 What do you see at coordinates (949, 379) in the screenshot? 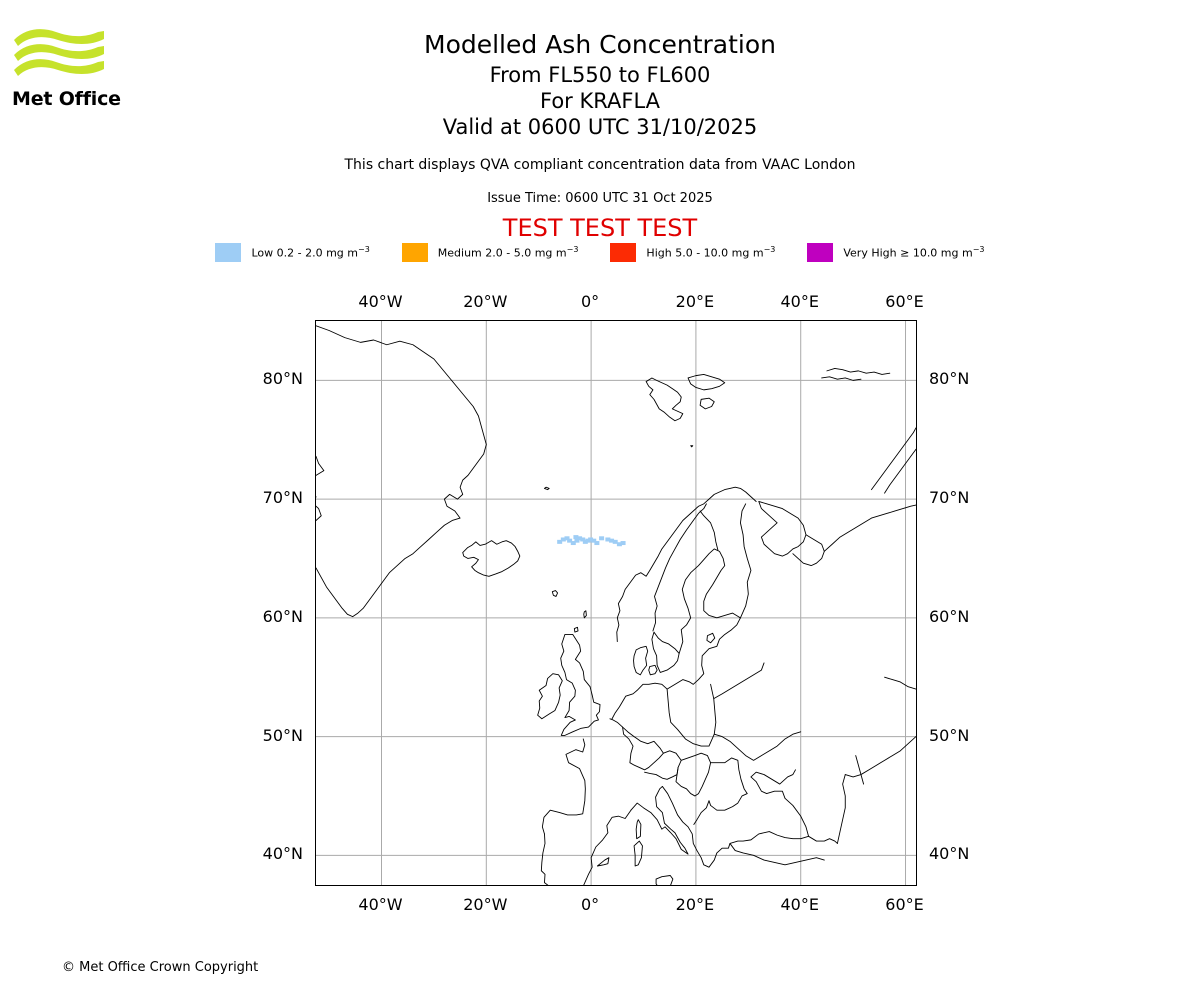
I see `lat-tick-right-4: 80°N` at bounding box center [949, 379].